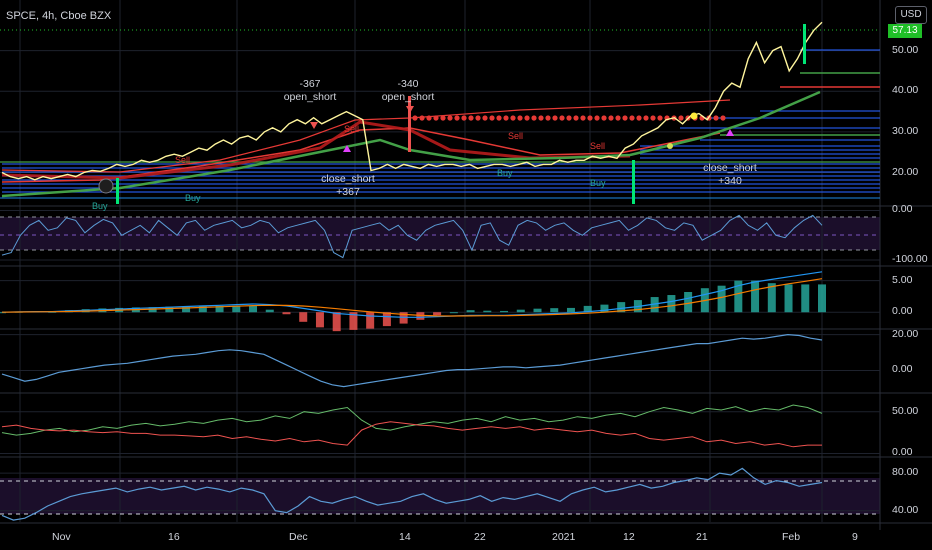  I want to click on x-tick-label: 2021, so click(564, 537).